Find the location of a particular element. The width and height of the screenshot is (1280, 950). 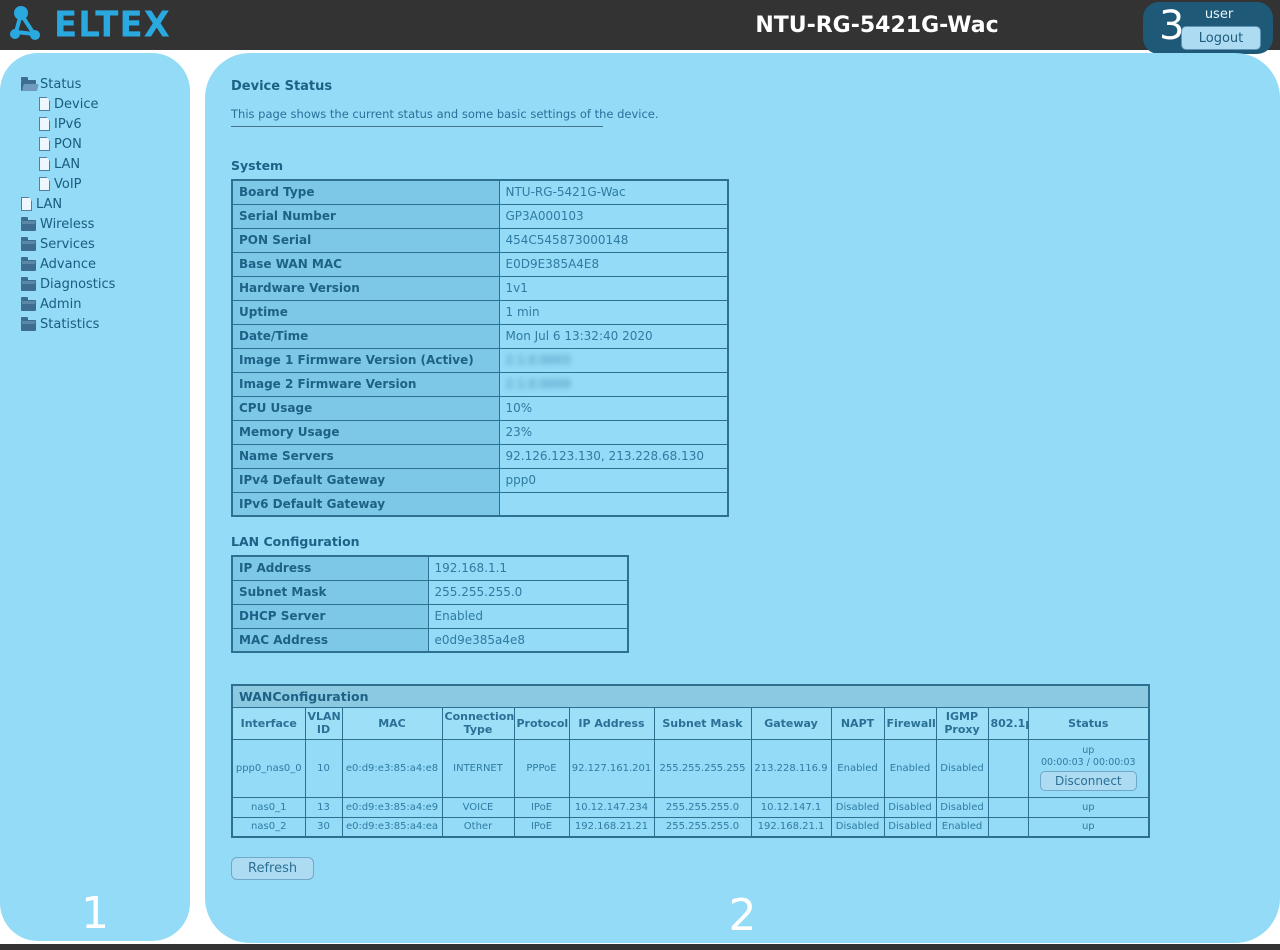

row-value: 454C545873000148 is located at coordinates (613, 240).